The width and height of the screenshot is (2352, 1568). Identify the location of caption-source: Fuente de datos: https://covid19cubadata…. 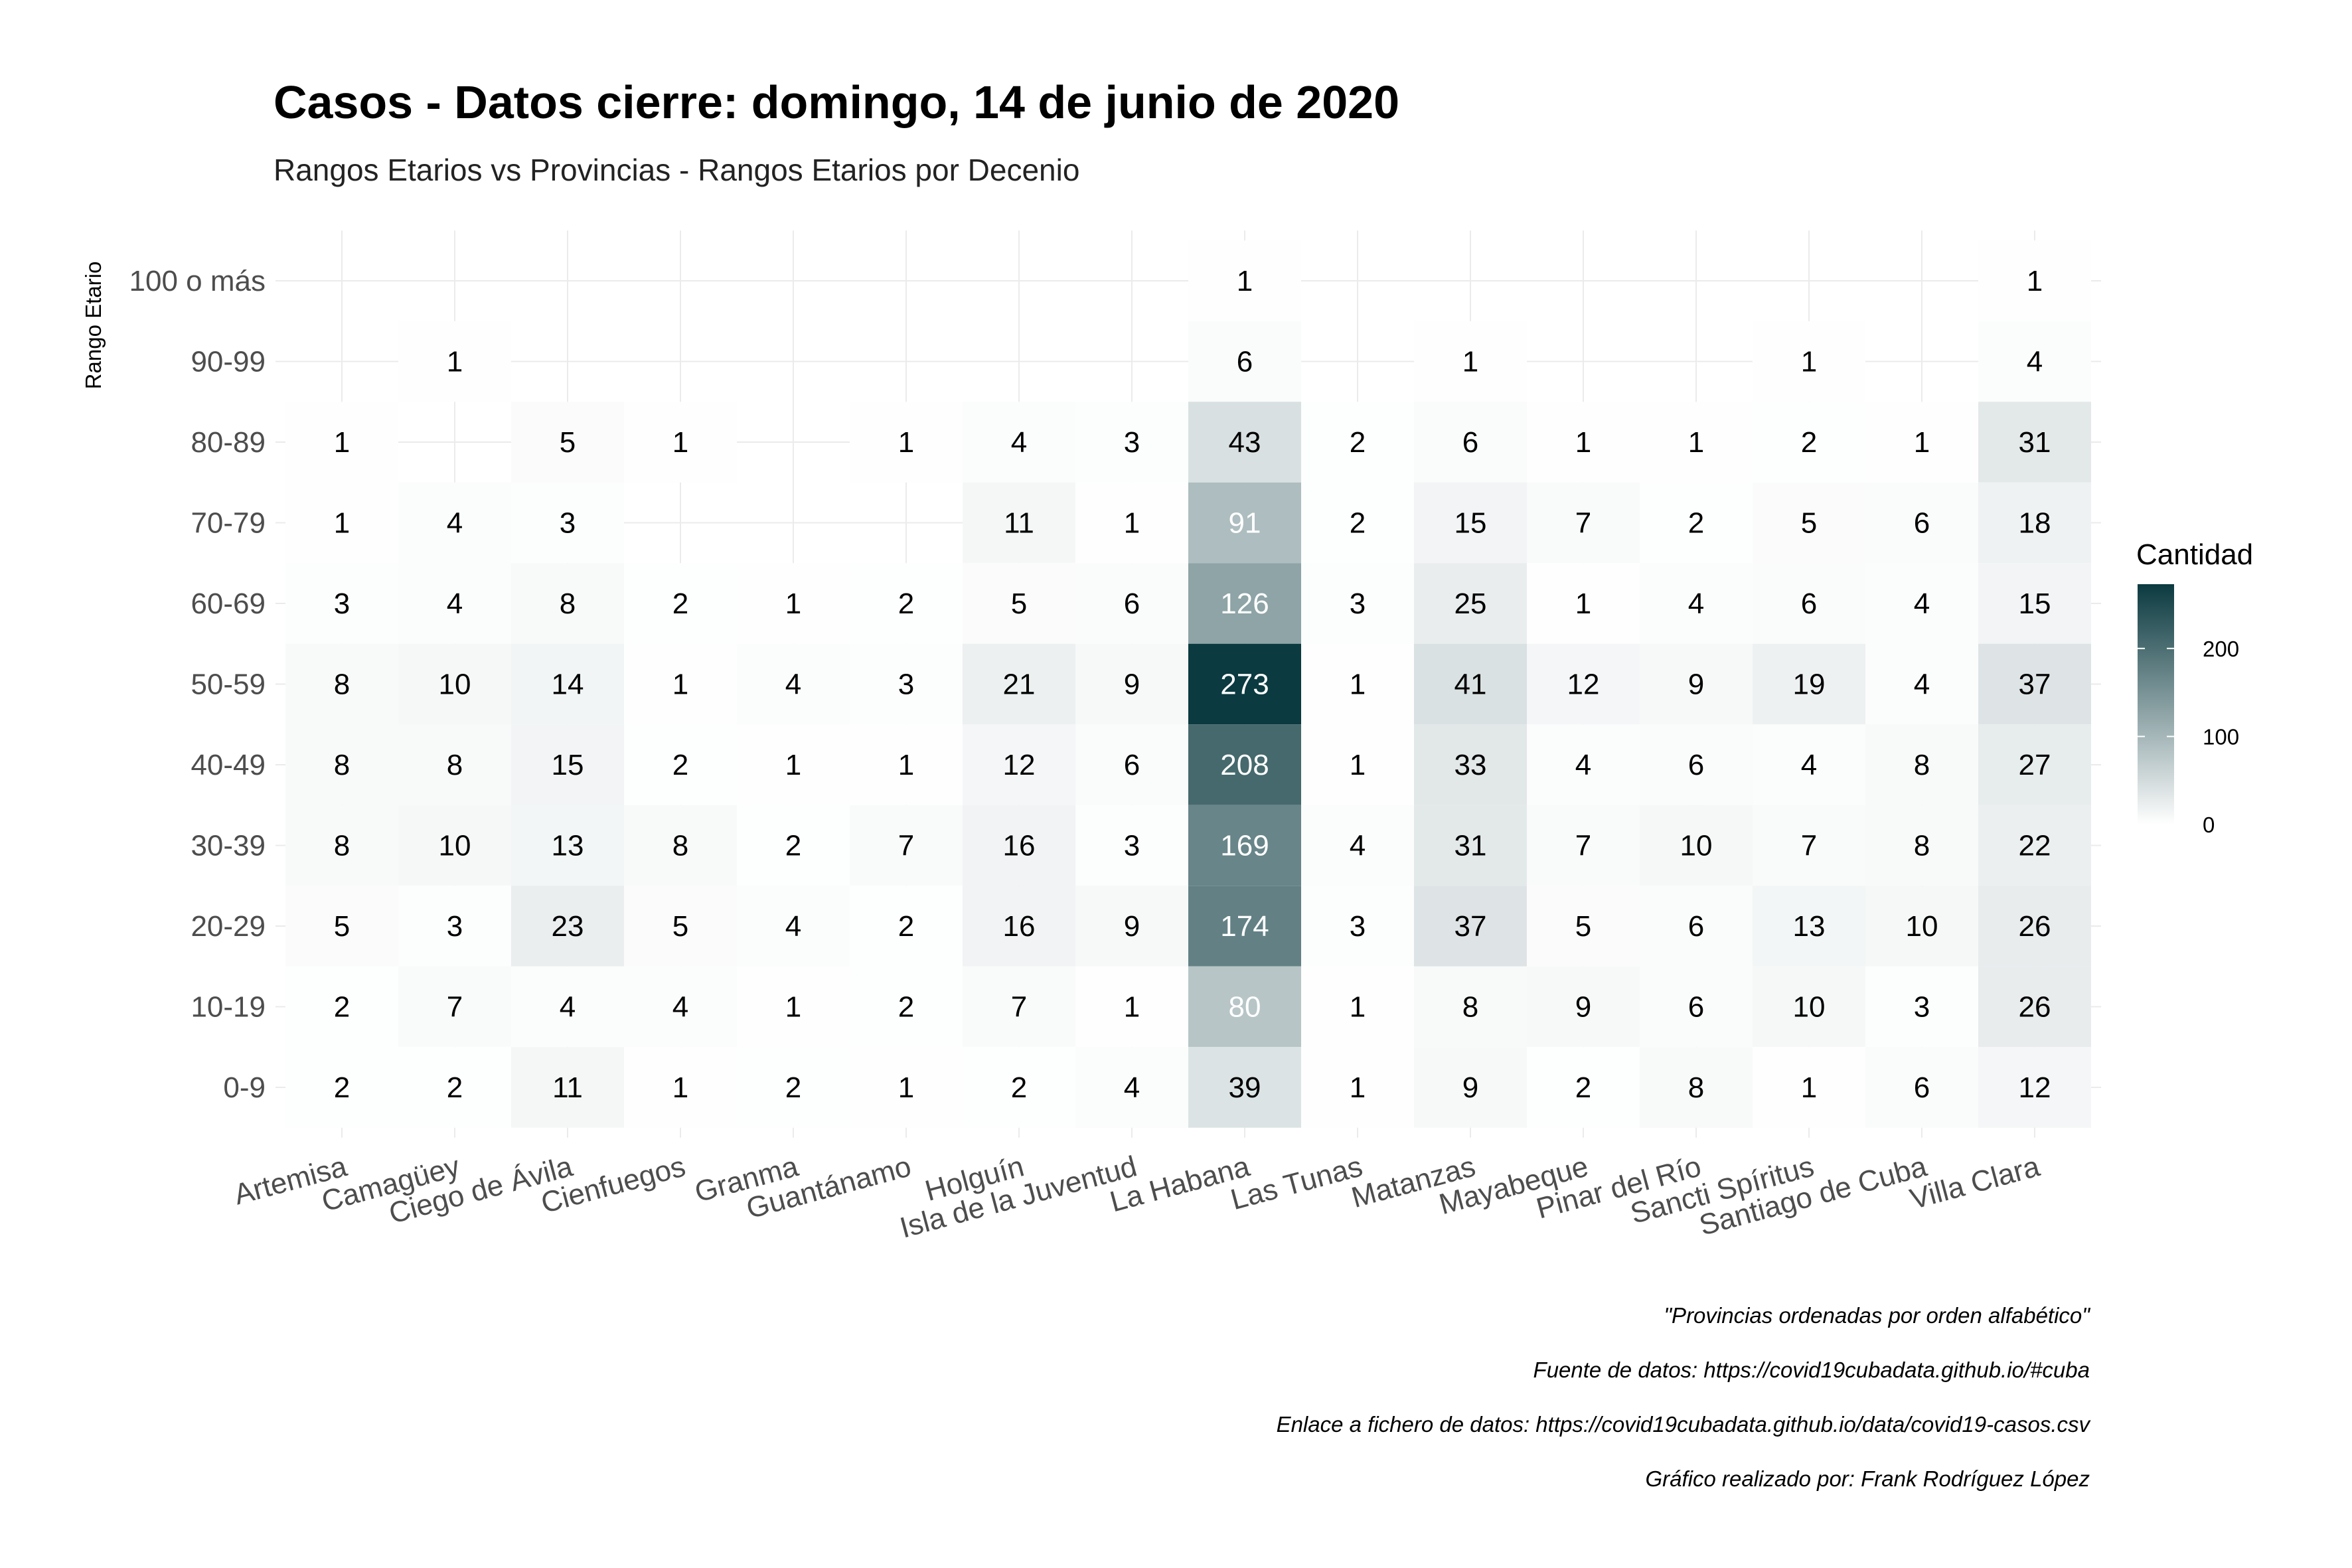
(1811, 1370).